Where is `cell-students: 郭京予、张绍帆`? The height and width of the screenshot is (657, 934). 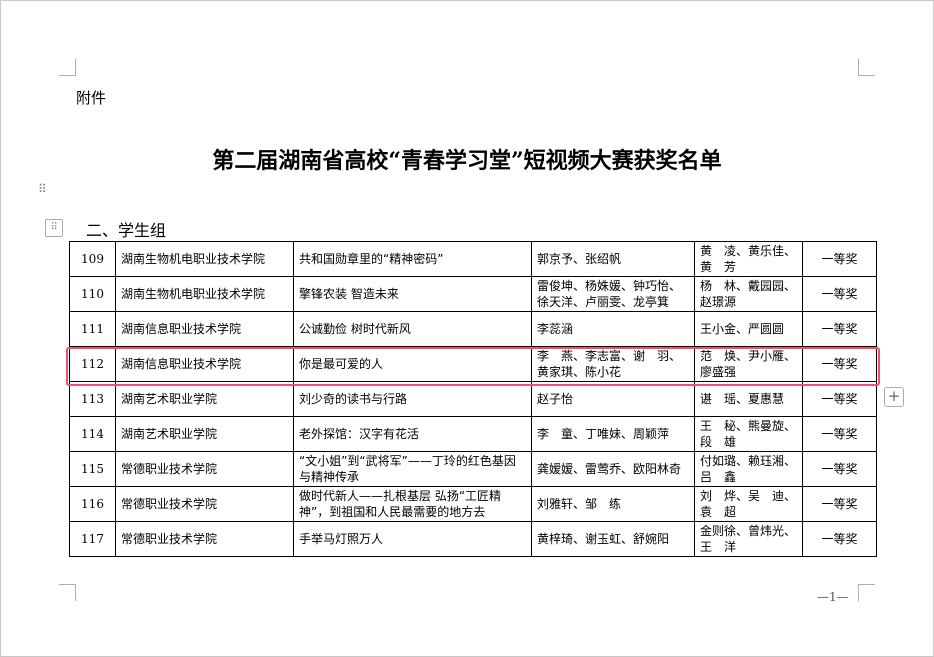
cell-students: 郭京予、张绍帆 is located at coordinates (613, 259).